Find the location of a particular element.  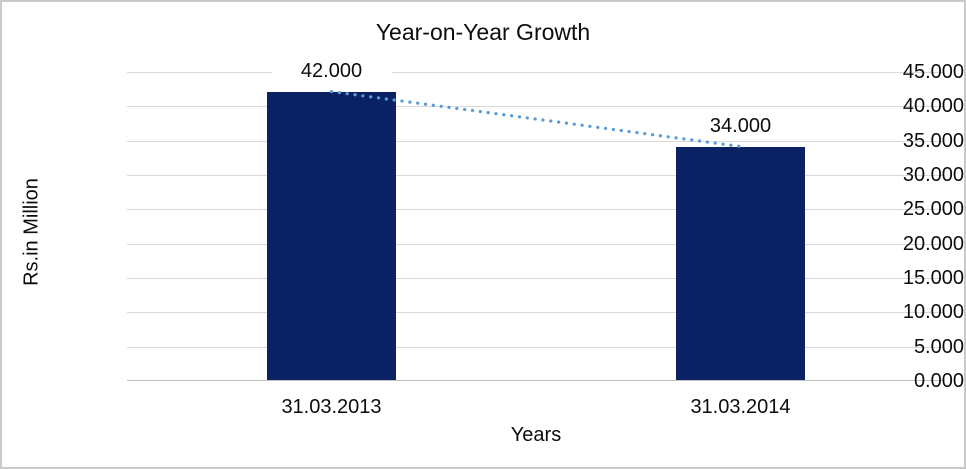

y-tick-label: 10.000 is located at coordinates (933, 312).